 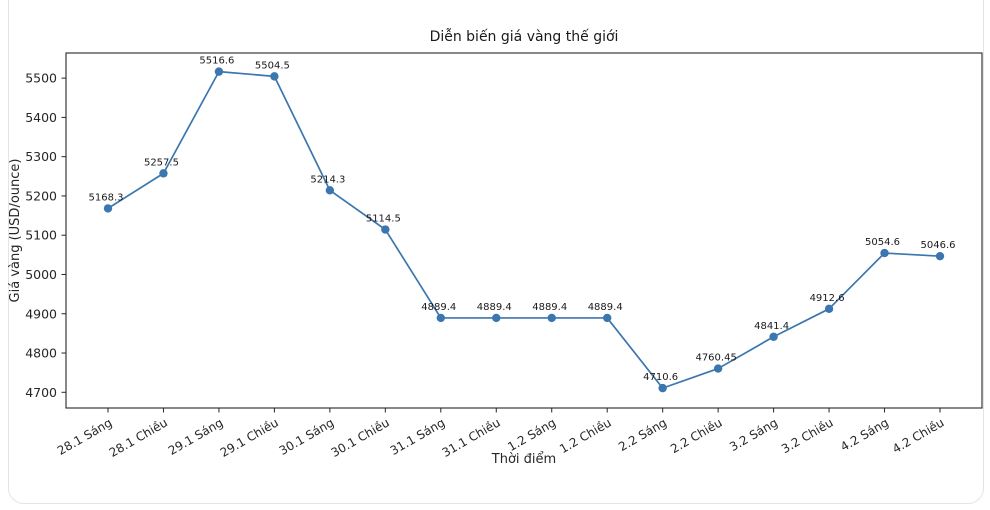 I want to click on x-tick-label: 30.1 Chiều, so click(x=360, y=437).